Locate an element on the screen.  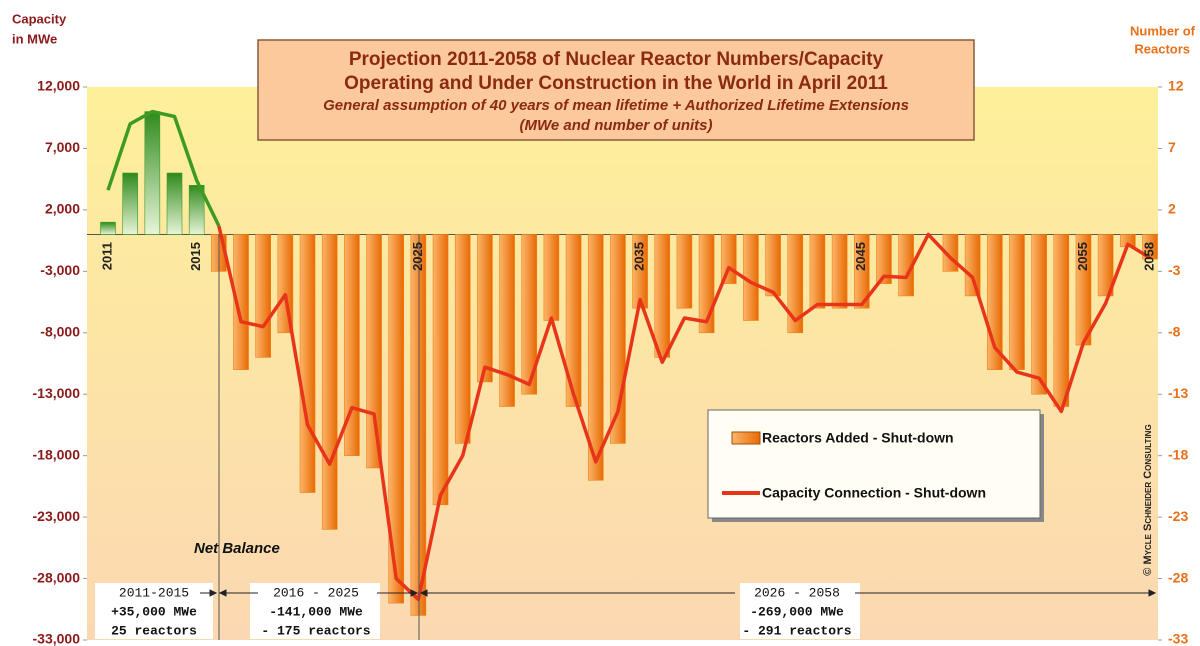
y-tick-label: -13,000 is located at coordinates (57, 393).